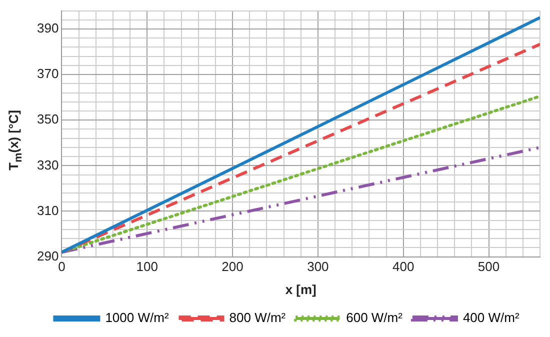 The height and width of the screenshot is (337, 550). Describe the element at coordinates (375, 318) in the screenshot. I see `legend-label: 600 W/m²` at that location.